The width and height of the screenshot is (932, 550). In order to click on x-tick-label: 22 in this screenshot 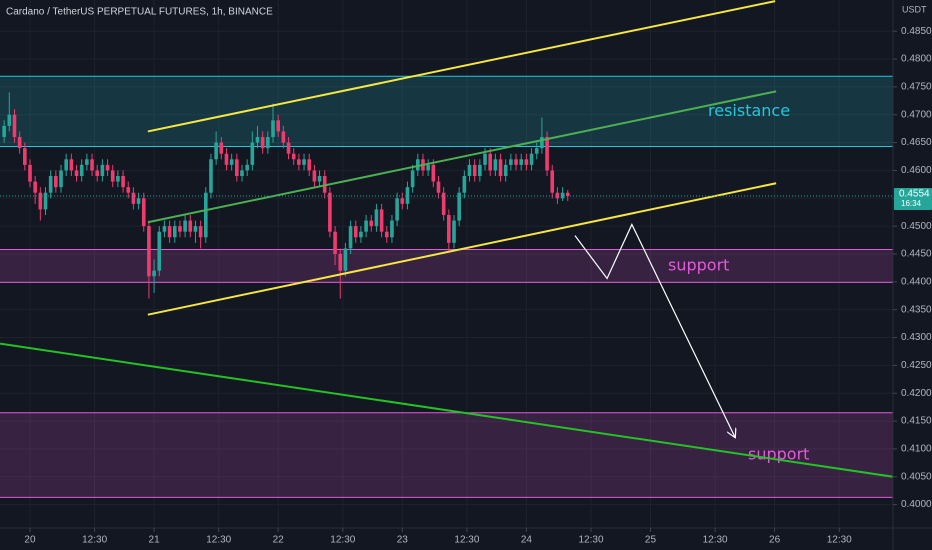, I will do `click(279, 540)`.